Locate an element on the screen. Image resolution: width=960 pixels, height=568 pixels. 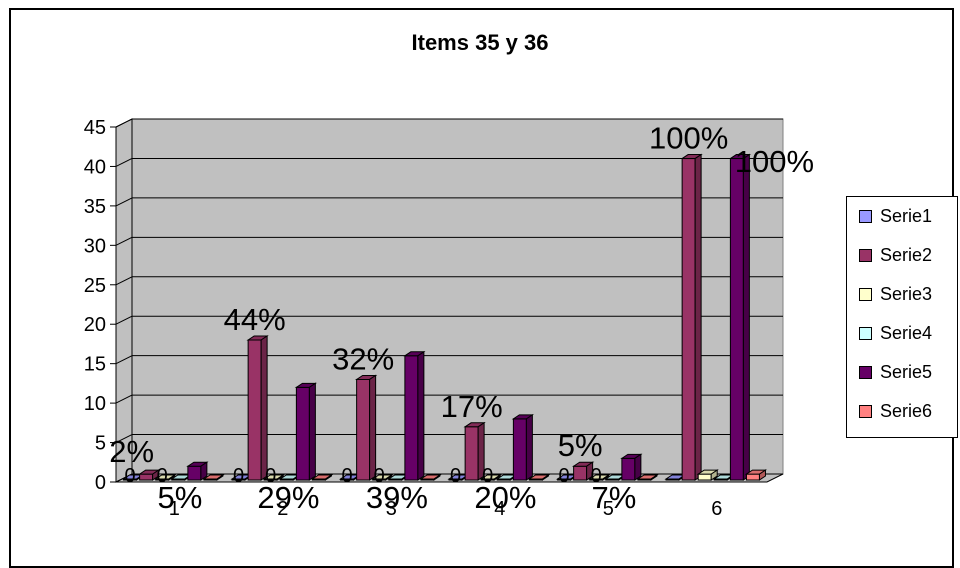
legend-item-serie2: Serie2 is located at coordinates (895, 255).